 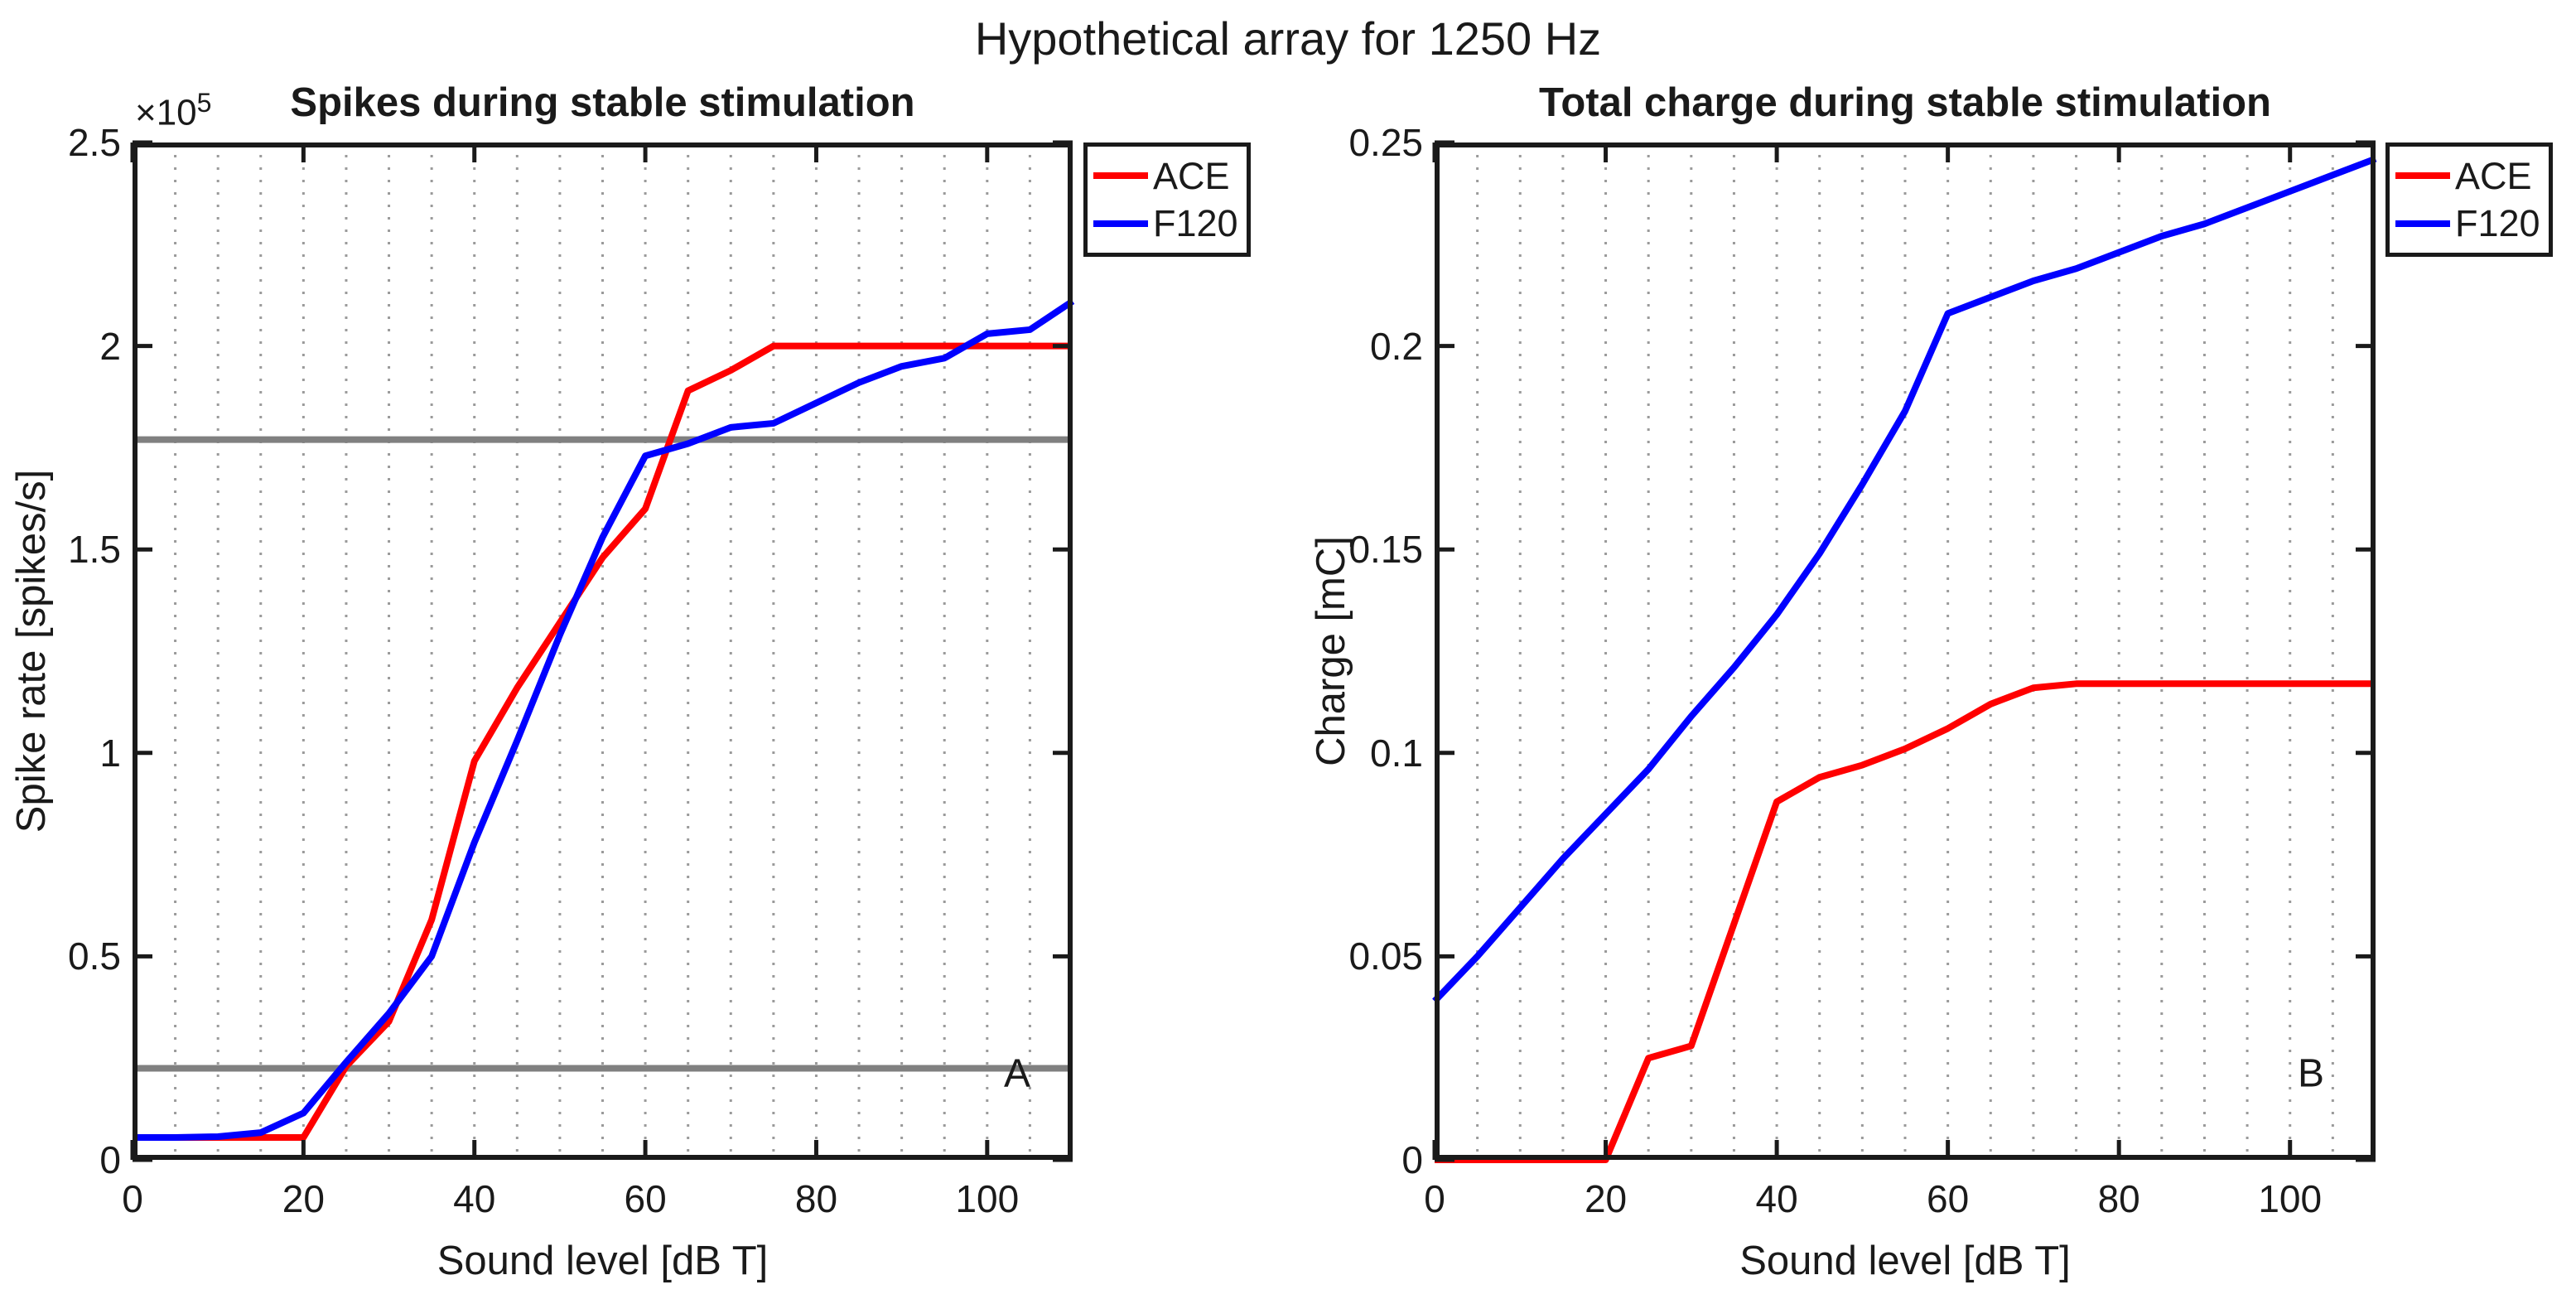 What do you see at coordinates (32, 651) in the screenshot?
I see `y-axis-label-spike-rate: Spike rate [spikes/s]` at bounding box center [32, 651].